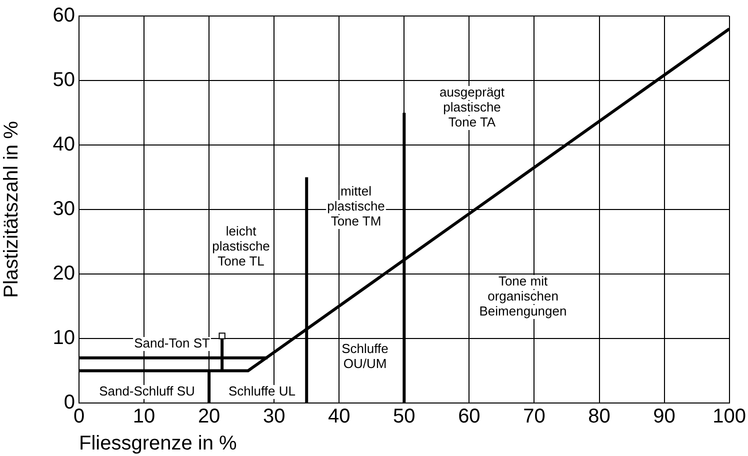  Describe the element at coordinates (365, 356) in the screenshot. I see `annotation: Schluffe OU/UM` at that location.